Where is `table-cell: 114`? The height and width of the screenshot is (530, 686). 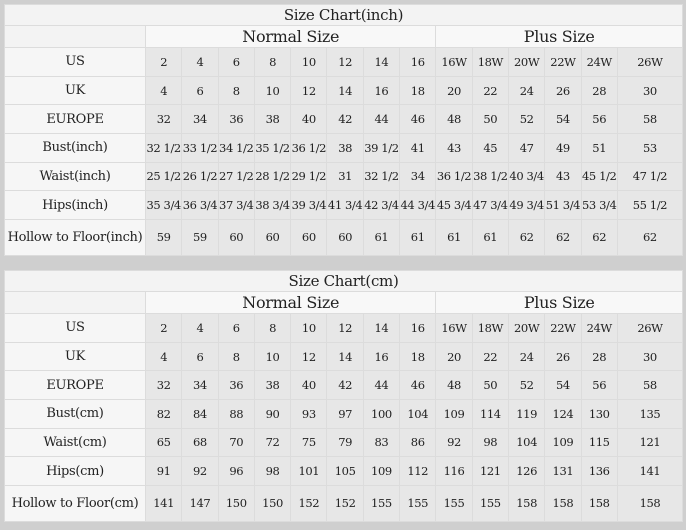 table-cell: 114 is located at coordinates (490, 413).